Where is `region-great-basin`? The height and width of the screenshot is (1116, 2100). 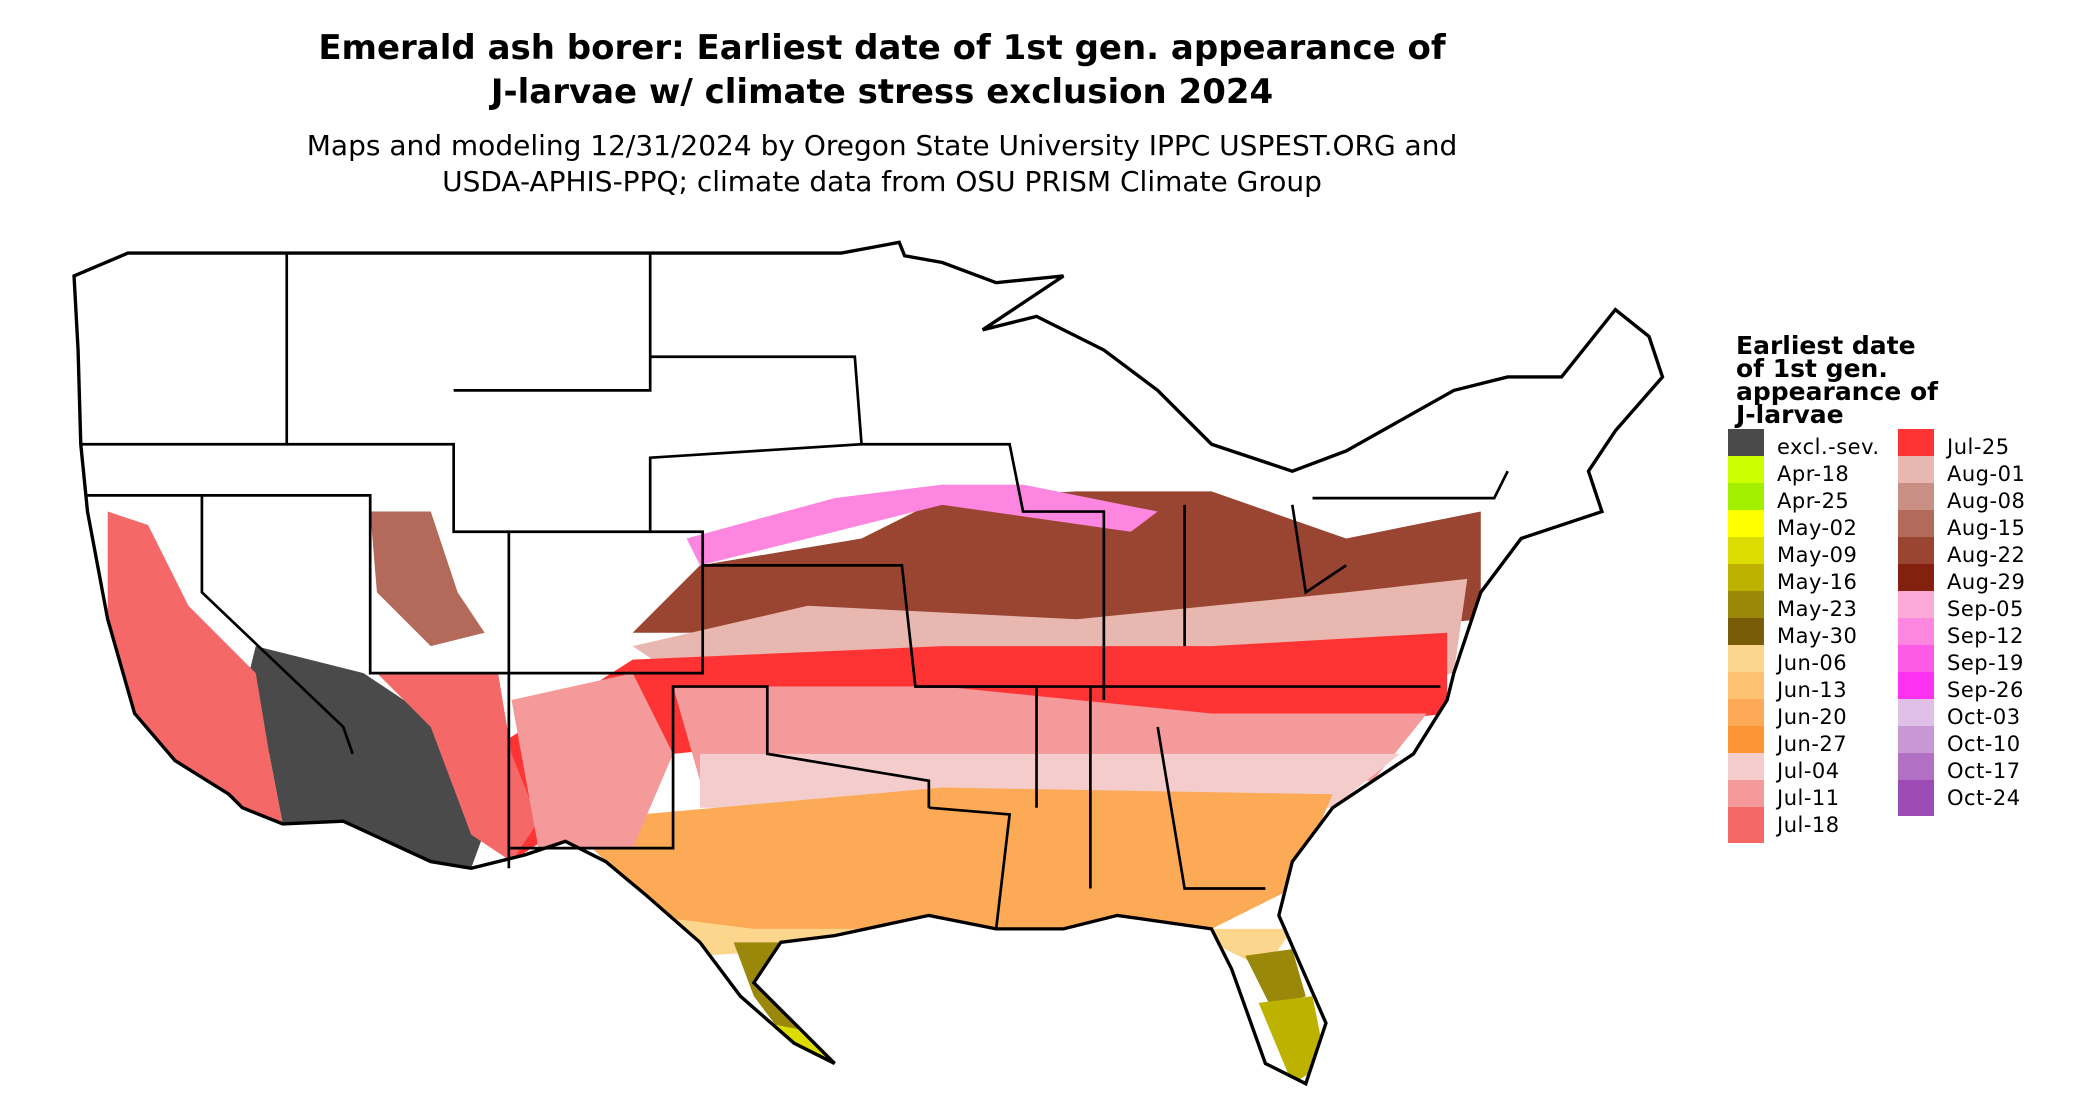
region-great-basin is located at coordinates (427, 579).